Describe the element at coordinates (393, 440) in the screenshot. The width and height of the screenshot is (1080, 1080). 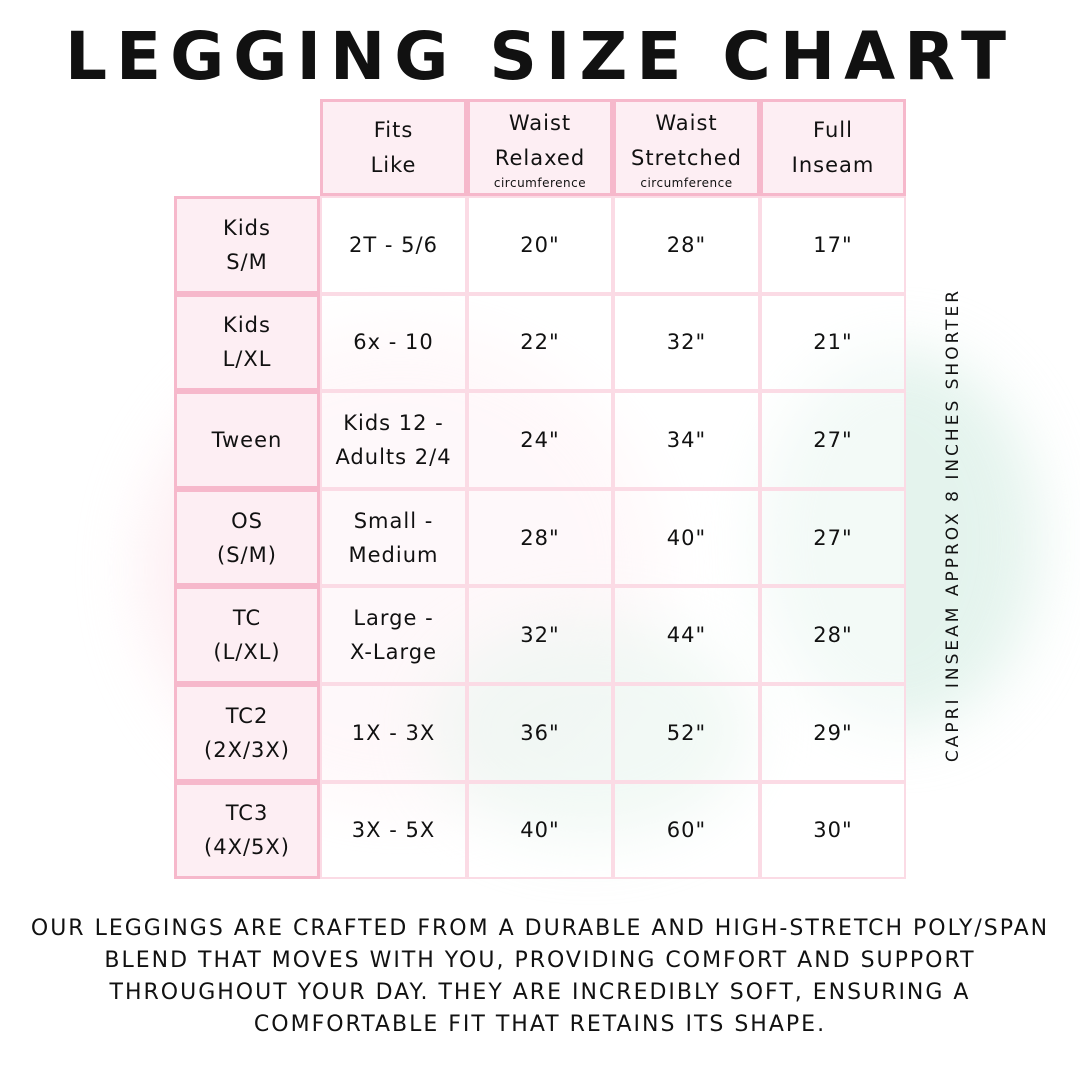
I see `table-cell-fits: Kids 12 - Adults 2/4` at that location.